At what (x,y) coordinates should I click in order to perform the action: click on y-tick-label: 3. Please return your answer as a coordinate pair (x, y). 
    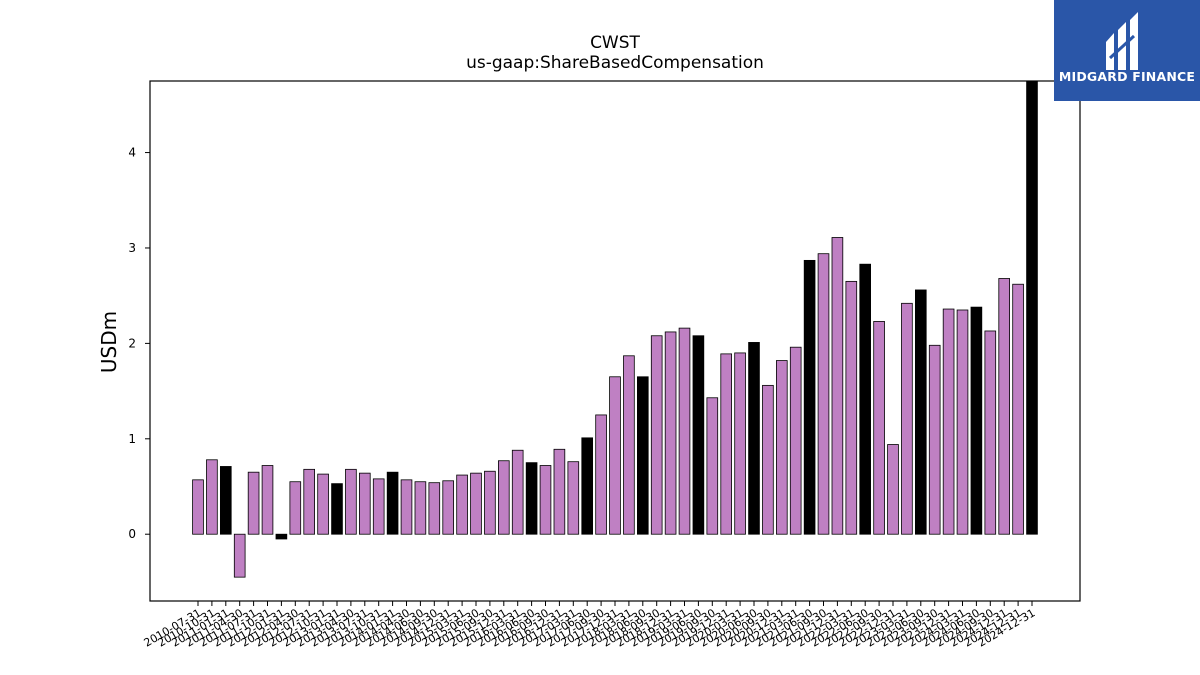
    Looking at the image, I should click on (132, 248).